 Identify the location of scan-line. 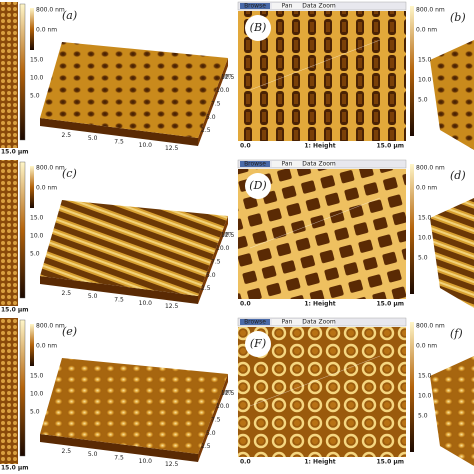
(315, 65).